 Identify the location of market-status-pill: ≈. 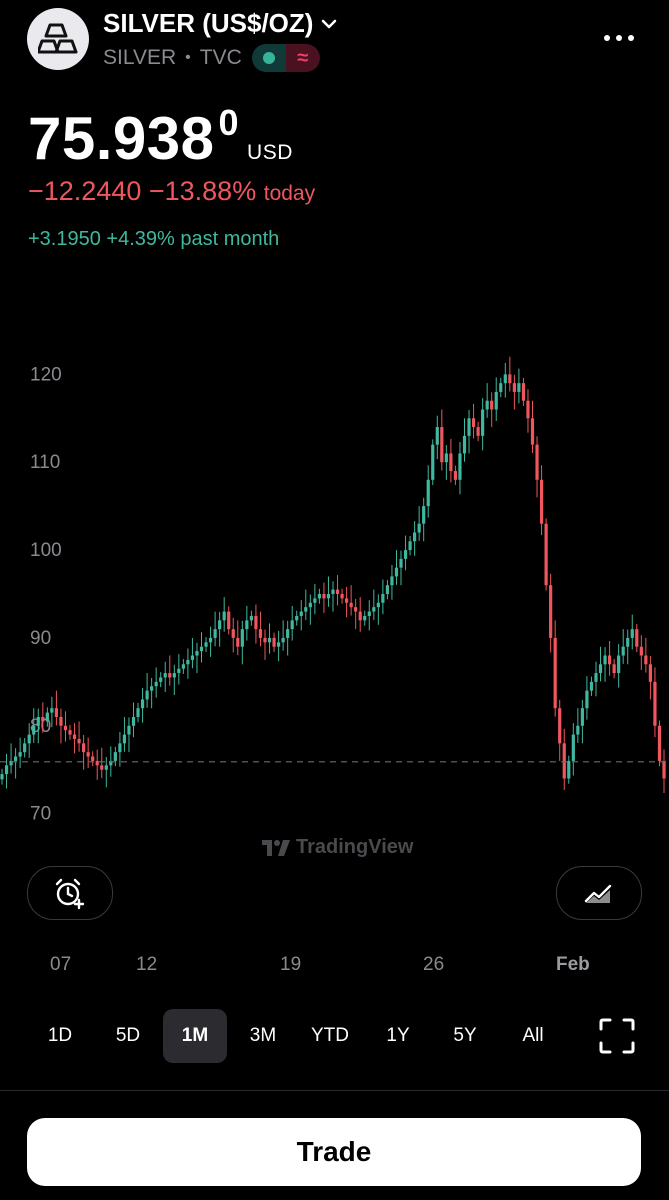
(285, 58).